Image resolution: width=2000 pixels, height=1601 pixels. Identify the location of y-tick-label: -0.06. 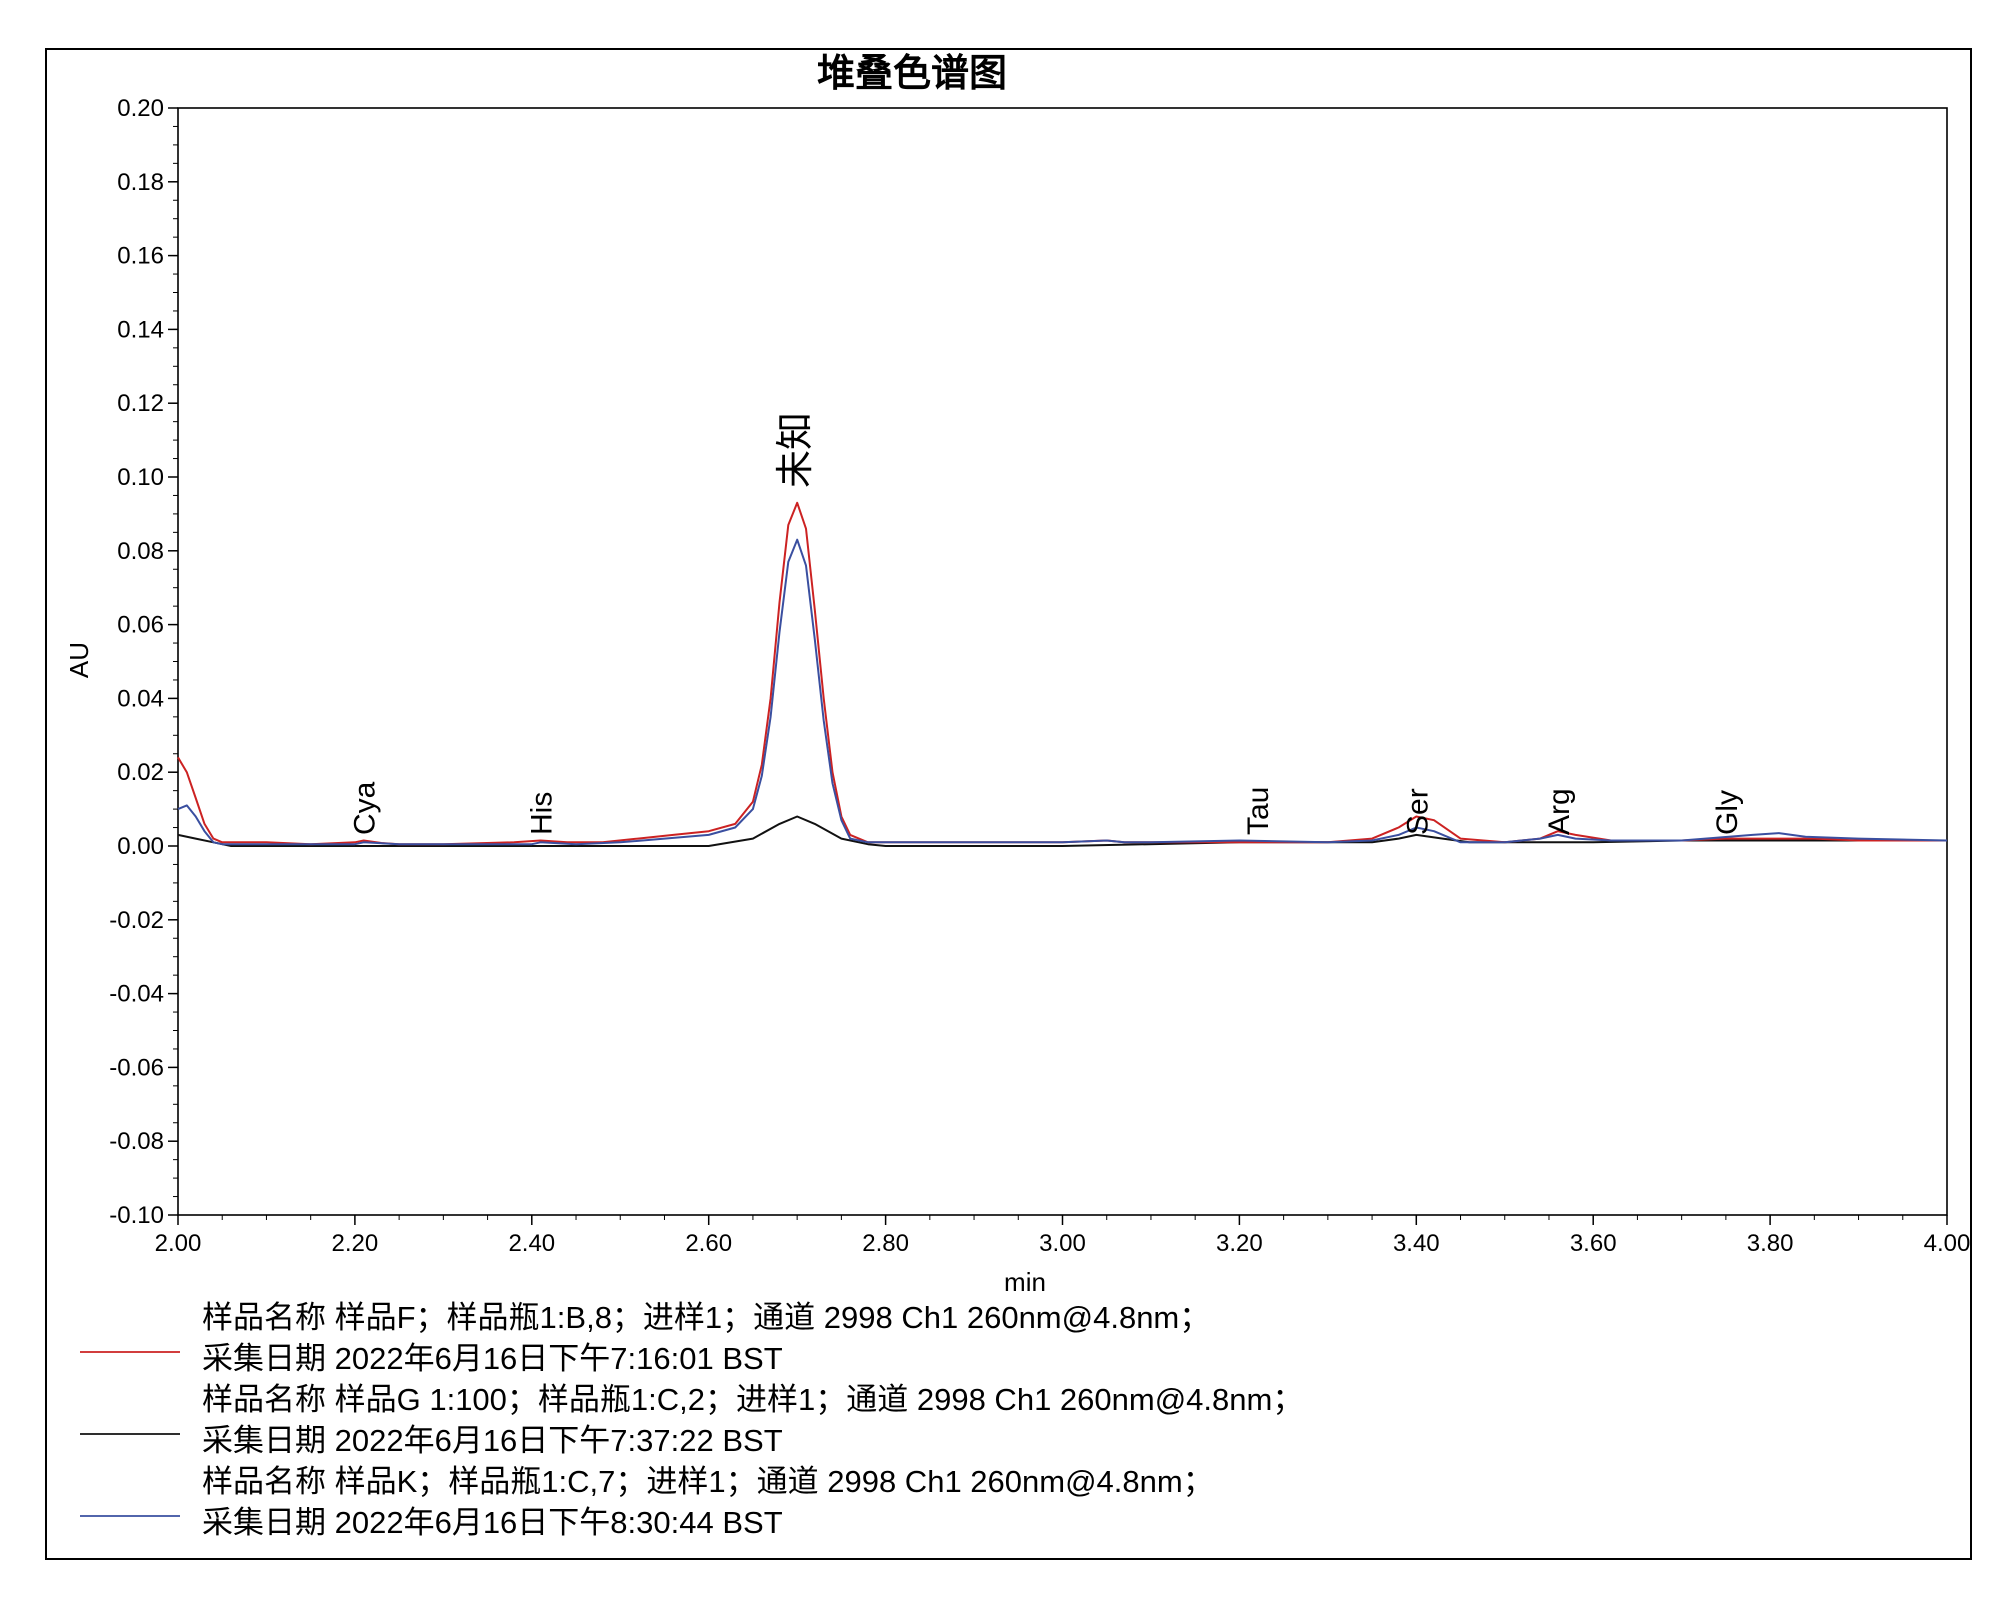
(136, 1067).